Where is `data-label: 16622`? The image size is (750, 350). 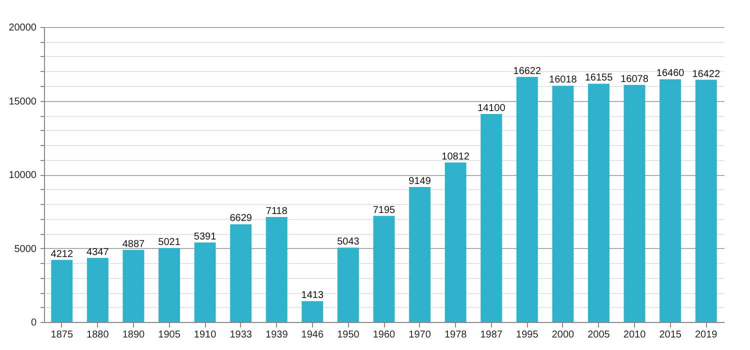 data-label: 16622 is located at coordinates (527, 71).